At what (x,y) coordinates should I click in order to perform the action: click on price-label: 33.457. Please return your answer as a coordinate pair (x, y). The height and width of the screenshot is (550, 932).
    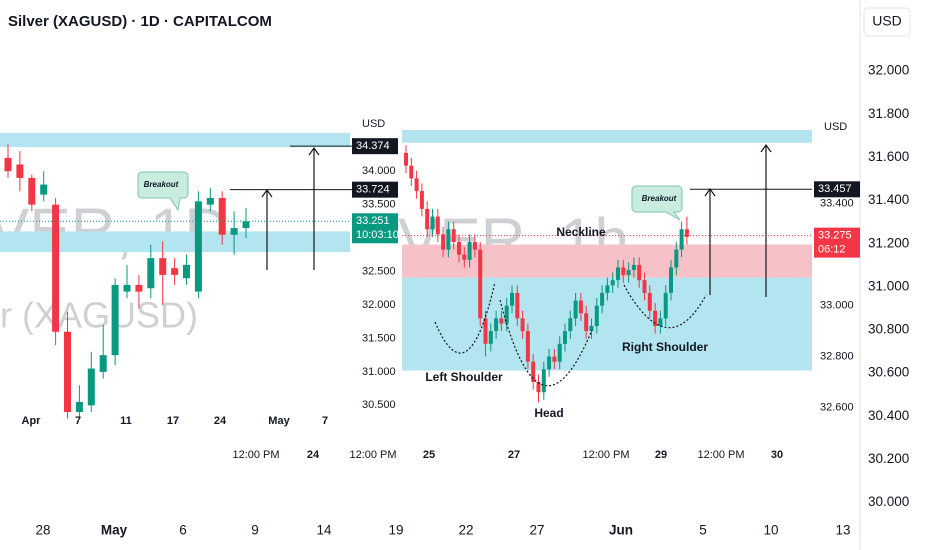
    Looking at the image, I should click on (835, 189).